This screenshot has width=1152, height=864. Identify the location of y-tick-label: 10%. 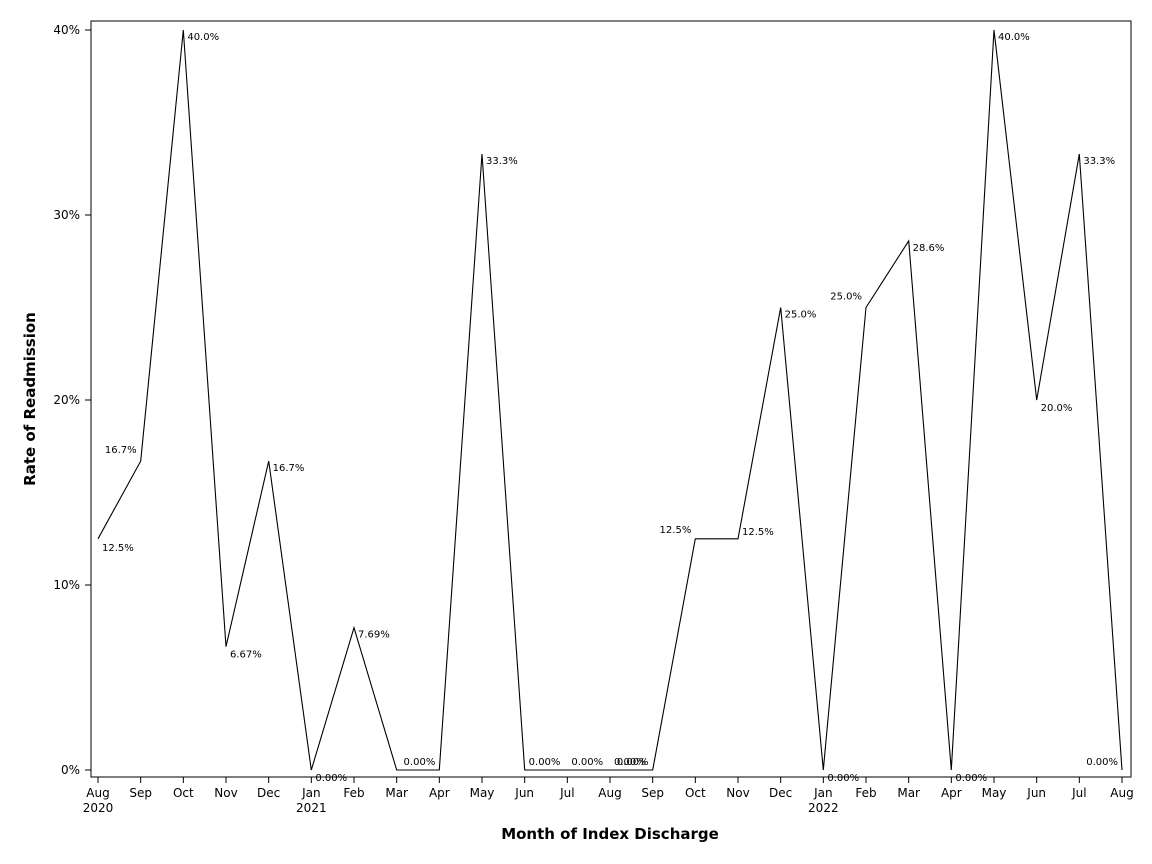
(66, 585).